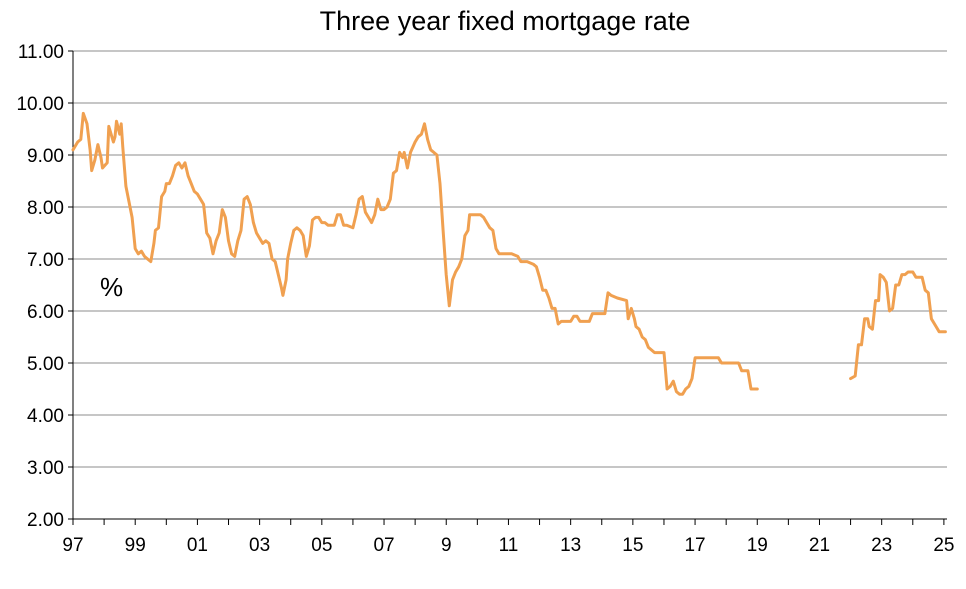 This screenshot has width=966, height=589. Describe the element at coordinates (45, 208) in the screenshot. I see `y-tick-label: 8.00` at that location.